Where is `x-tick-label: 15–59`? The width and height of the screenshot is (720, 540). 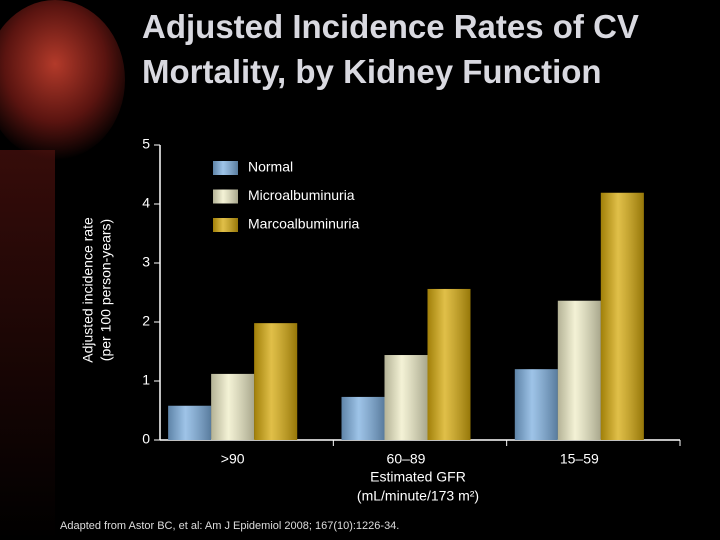
x-tick-label: 15–59 is located at coordinates (579, 459).